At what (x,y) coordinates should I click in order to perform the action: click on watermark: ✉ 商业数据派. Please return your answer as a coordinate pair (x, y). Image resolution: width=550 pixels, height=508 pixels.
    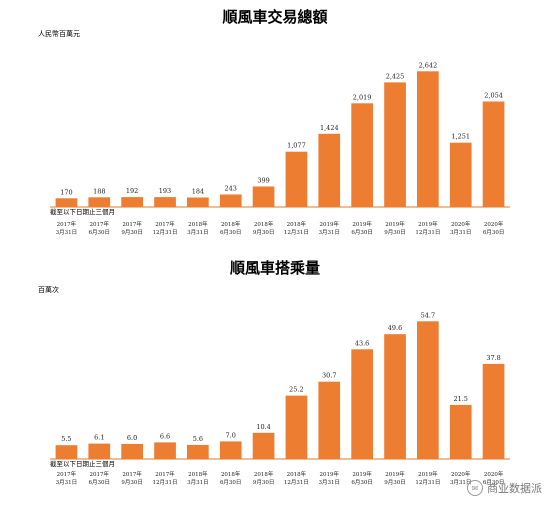
    Looking at the image, I should click on (504, 488).